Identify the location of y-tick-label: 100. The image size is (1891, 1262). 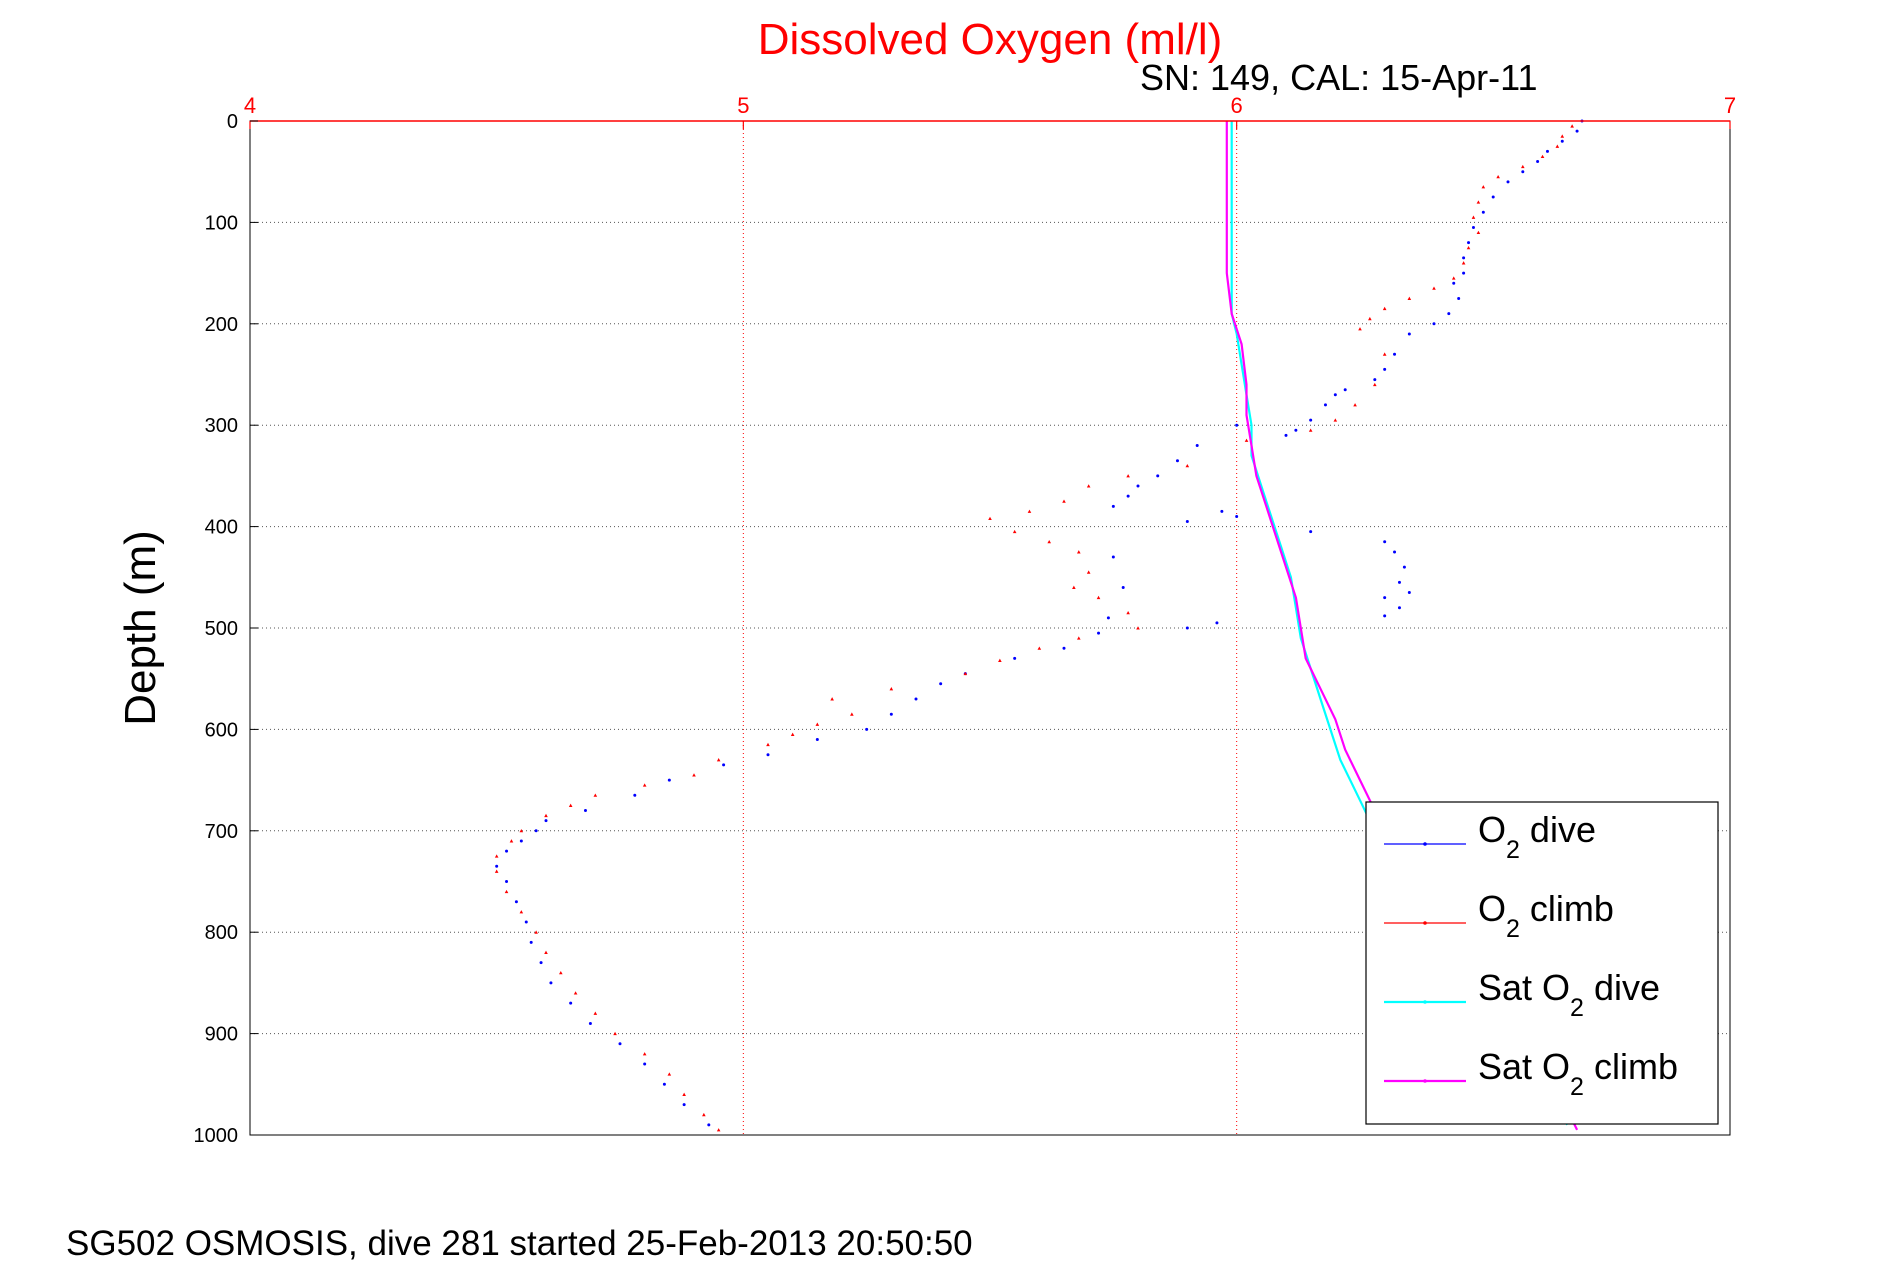
(221, 223).